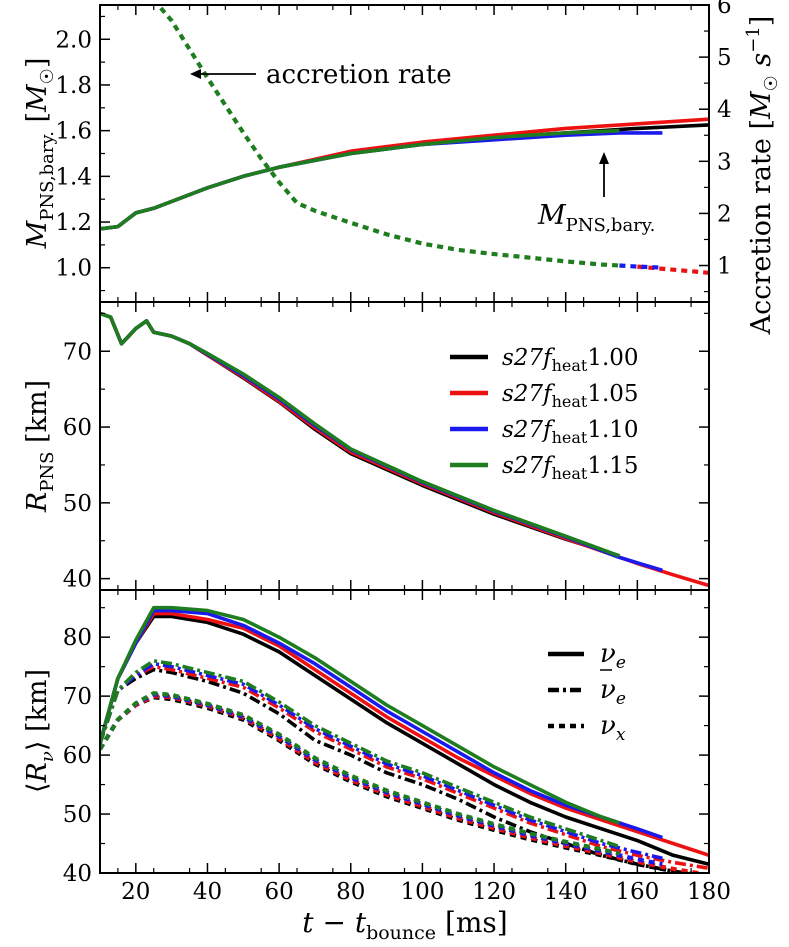 This screenshot has height=947, width=789. What do you see at coordinates (73, 40) in the screenshot?
I see `y-tick-label: 2.0` at bounding box center [73, 40].